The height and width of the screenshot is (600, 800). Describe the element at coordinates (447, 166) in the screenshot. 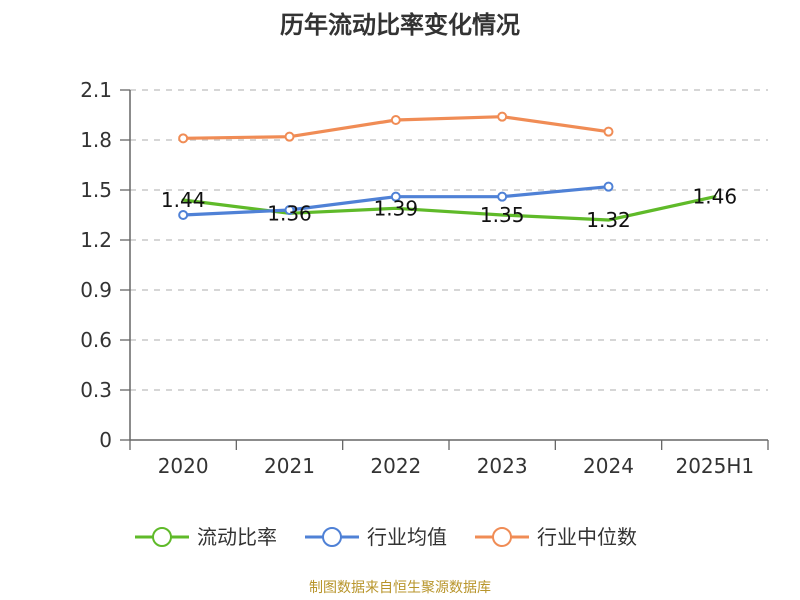

I see `series-layer` at that location.